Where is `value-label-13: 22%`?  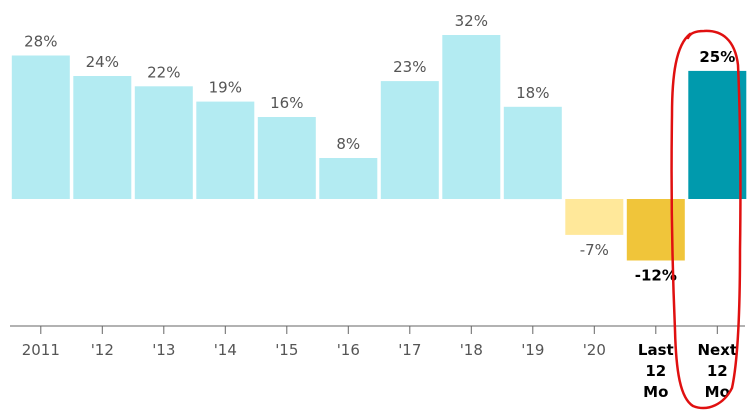 value-label-13: 22% is located at coordinates (163, 72).